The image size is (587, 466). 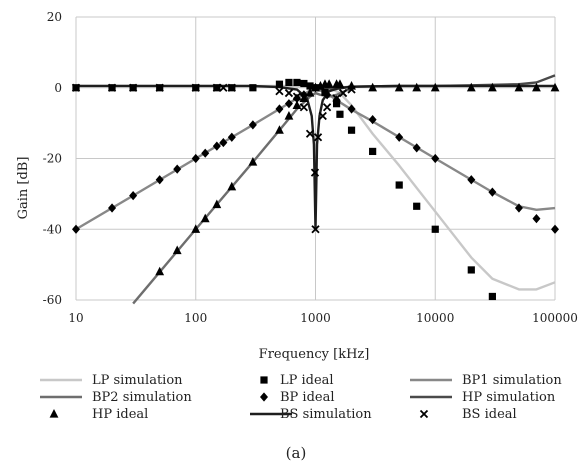 What do you see at coordinates (555, 318) in the screenshot?
I see `x-tick-label: 100000` at bounding box center [555, 318].